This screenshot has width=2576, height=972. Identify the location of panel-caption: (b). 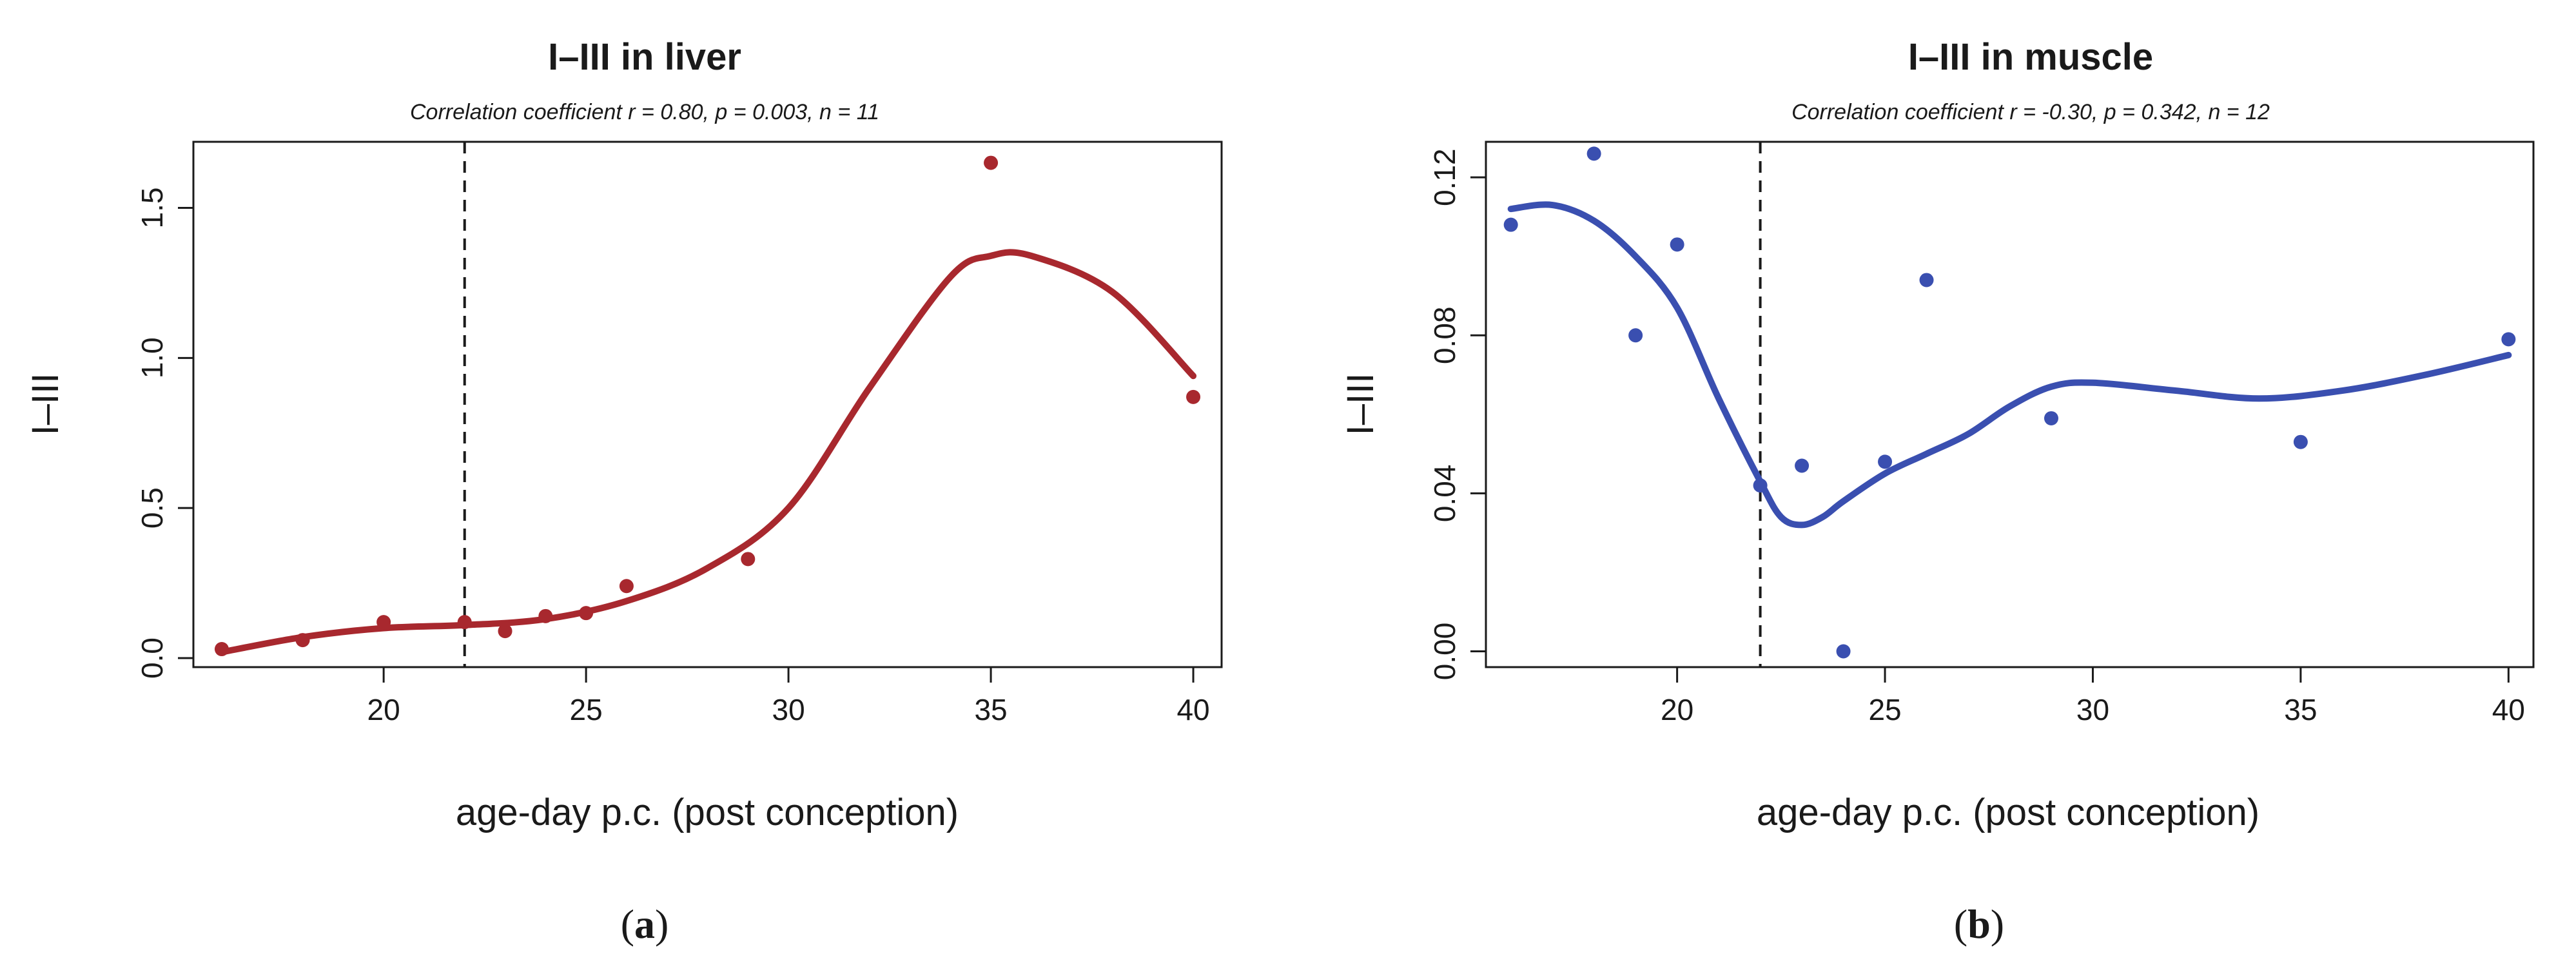
(1979, 924).